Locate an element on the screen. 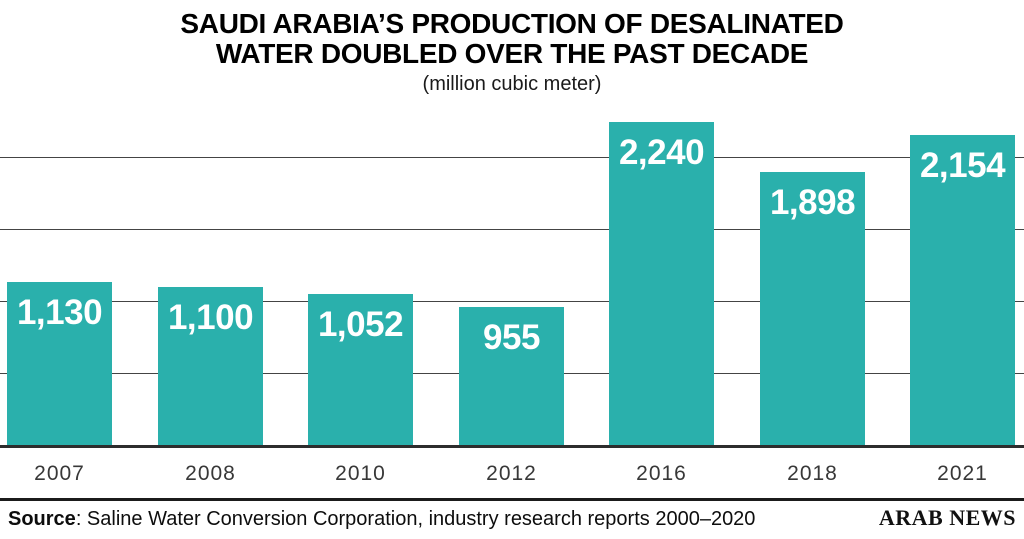 The width and height of the screenshot is (1024, 539). bar-value-label: 1,130 is located at coordinates (59, 312).